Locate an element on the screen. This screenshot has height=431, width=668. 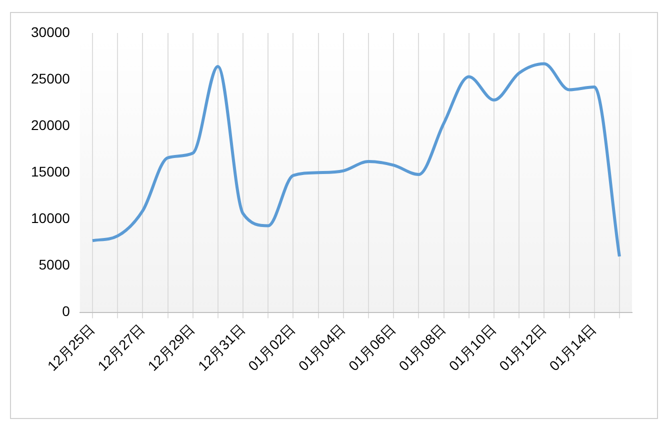
y-tick-label: 15000 is located at coordinates (50, 172).